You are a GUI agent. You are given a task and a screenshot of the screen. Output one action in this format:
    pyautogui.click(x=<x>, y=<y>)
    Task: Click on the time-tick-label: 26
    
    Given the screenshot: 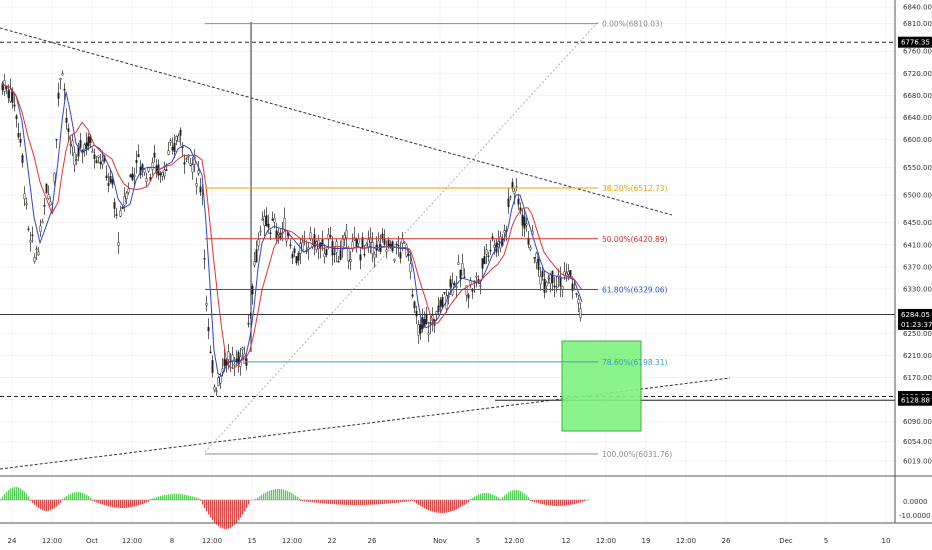 What is the action you would take?
    pyautogui.click(x=372, y=541)
    